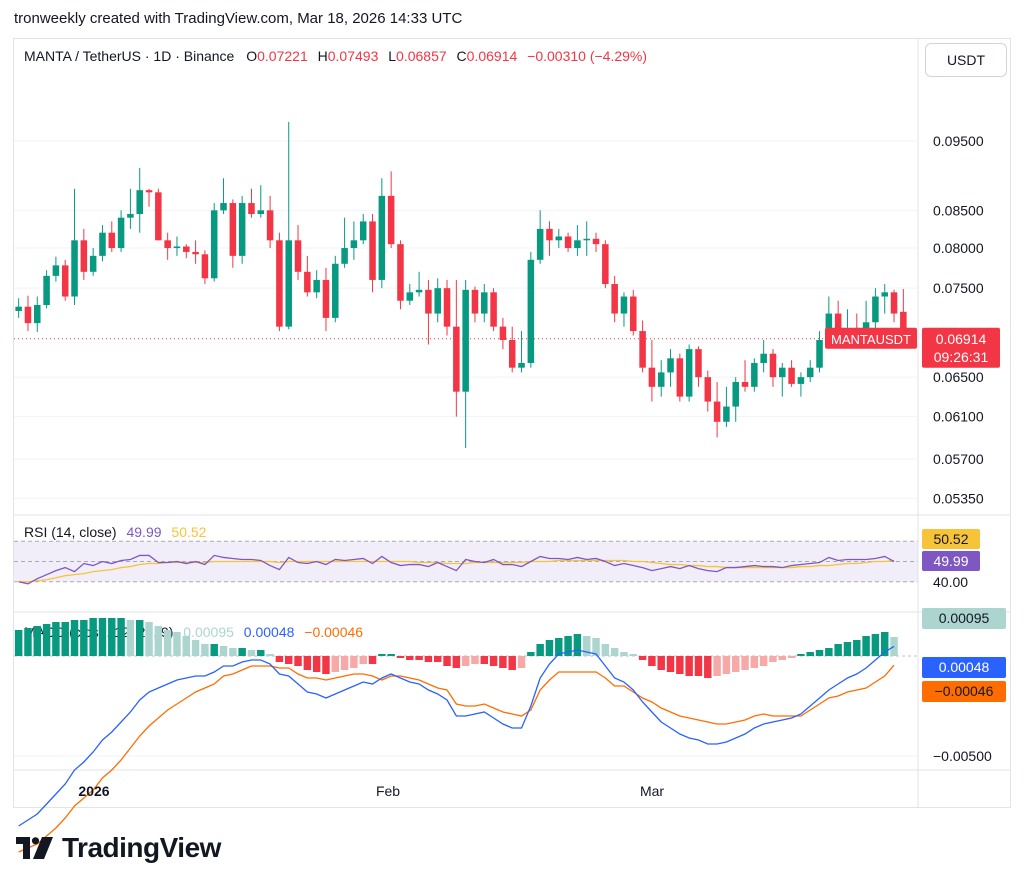  Describe the element at coordinates (587, 56) in the screenshot. I see `change-value: −0.00310 (−4.29%)` at that location.